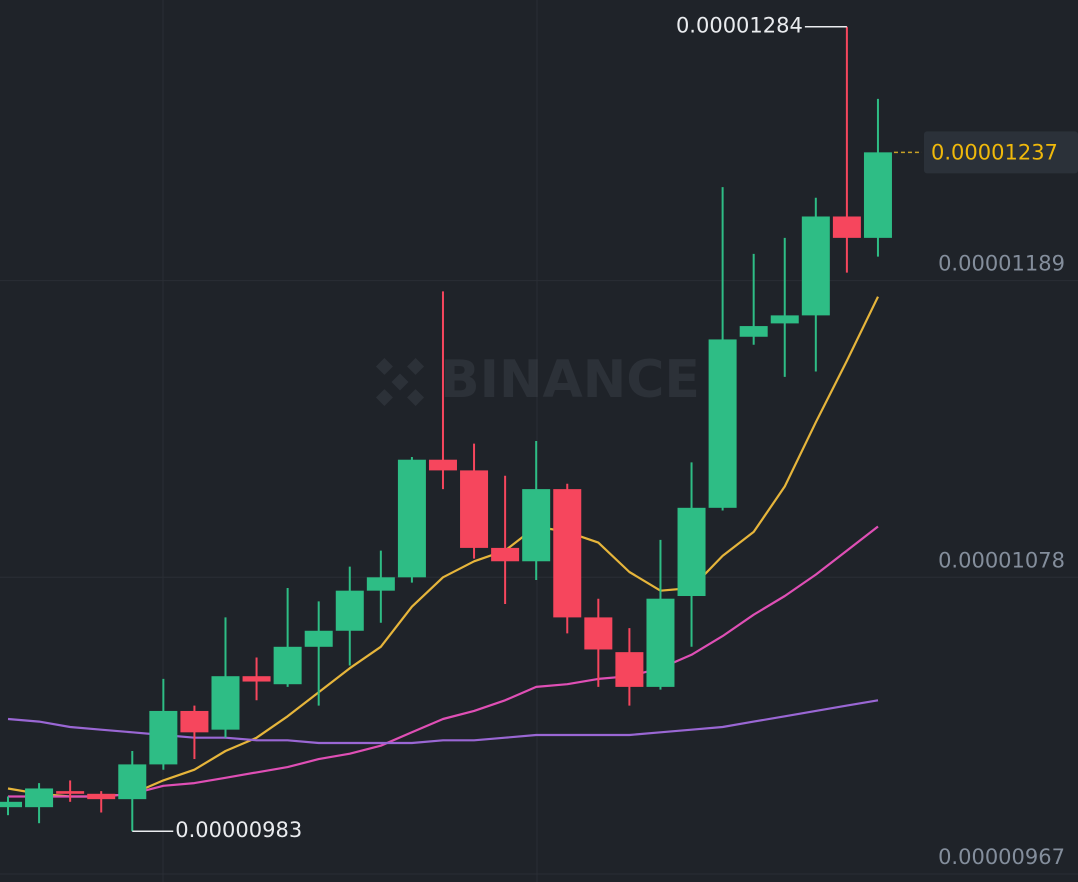 The image size is (1078, 882). What do you see at coordinates (570, 380) in the screenshot?
I see `watermark-text: BINANCE` at bounding box center [570, 380].